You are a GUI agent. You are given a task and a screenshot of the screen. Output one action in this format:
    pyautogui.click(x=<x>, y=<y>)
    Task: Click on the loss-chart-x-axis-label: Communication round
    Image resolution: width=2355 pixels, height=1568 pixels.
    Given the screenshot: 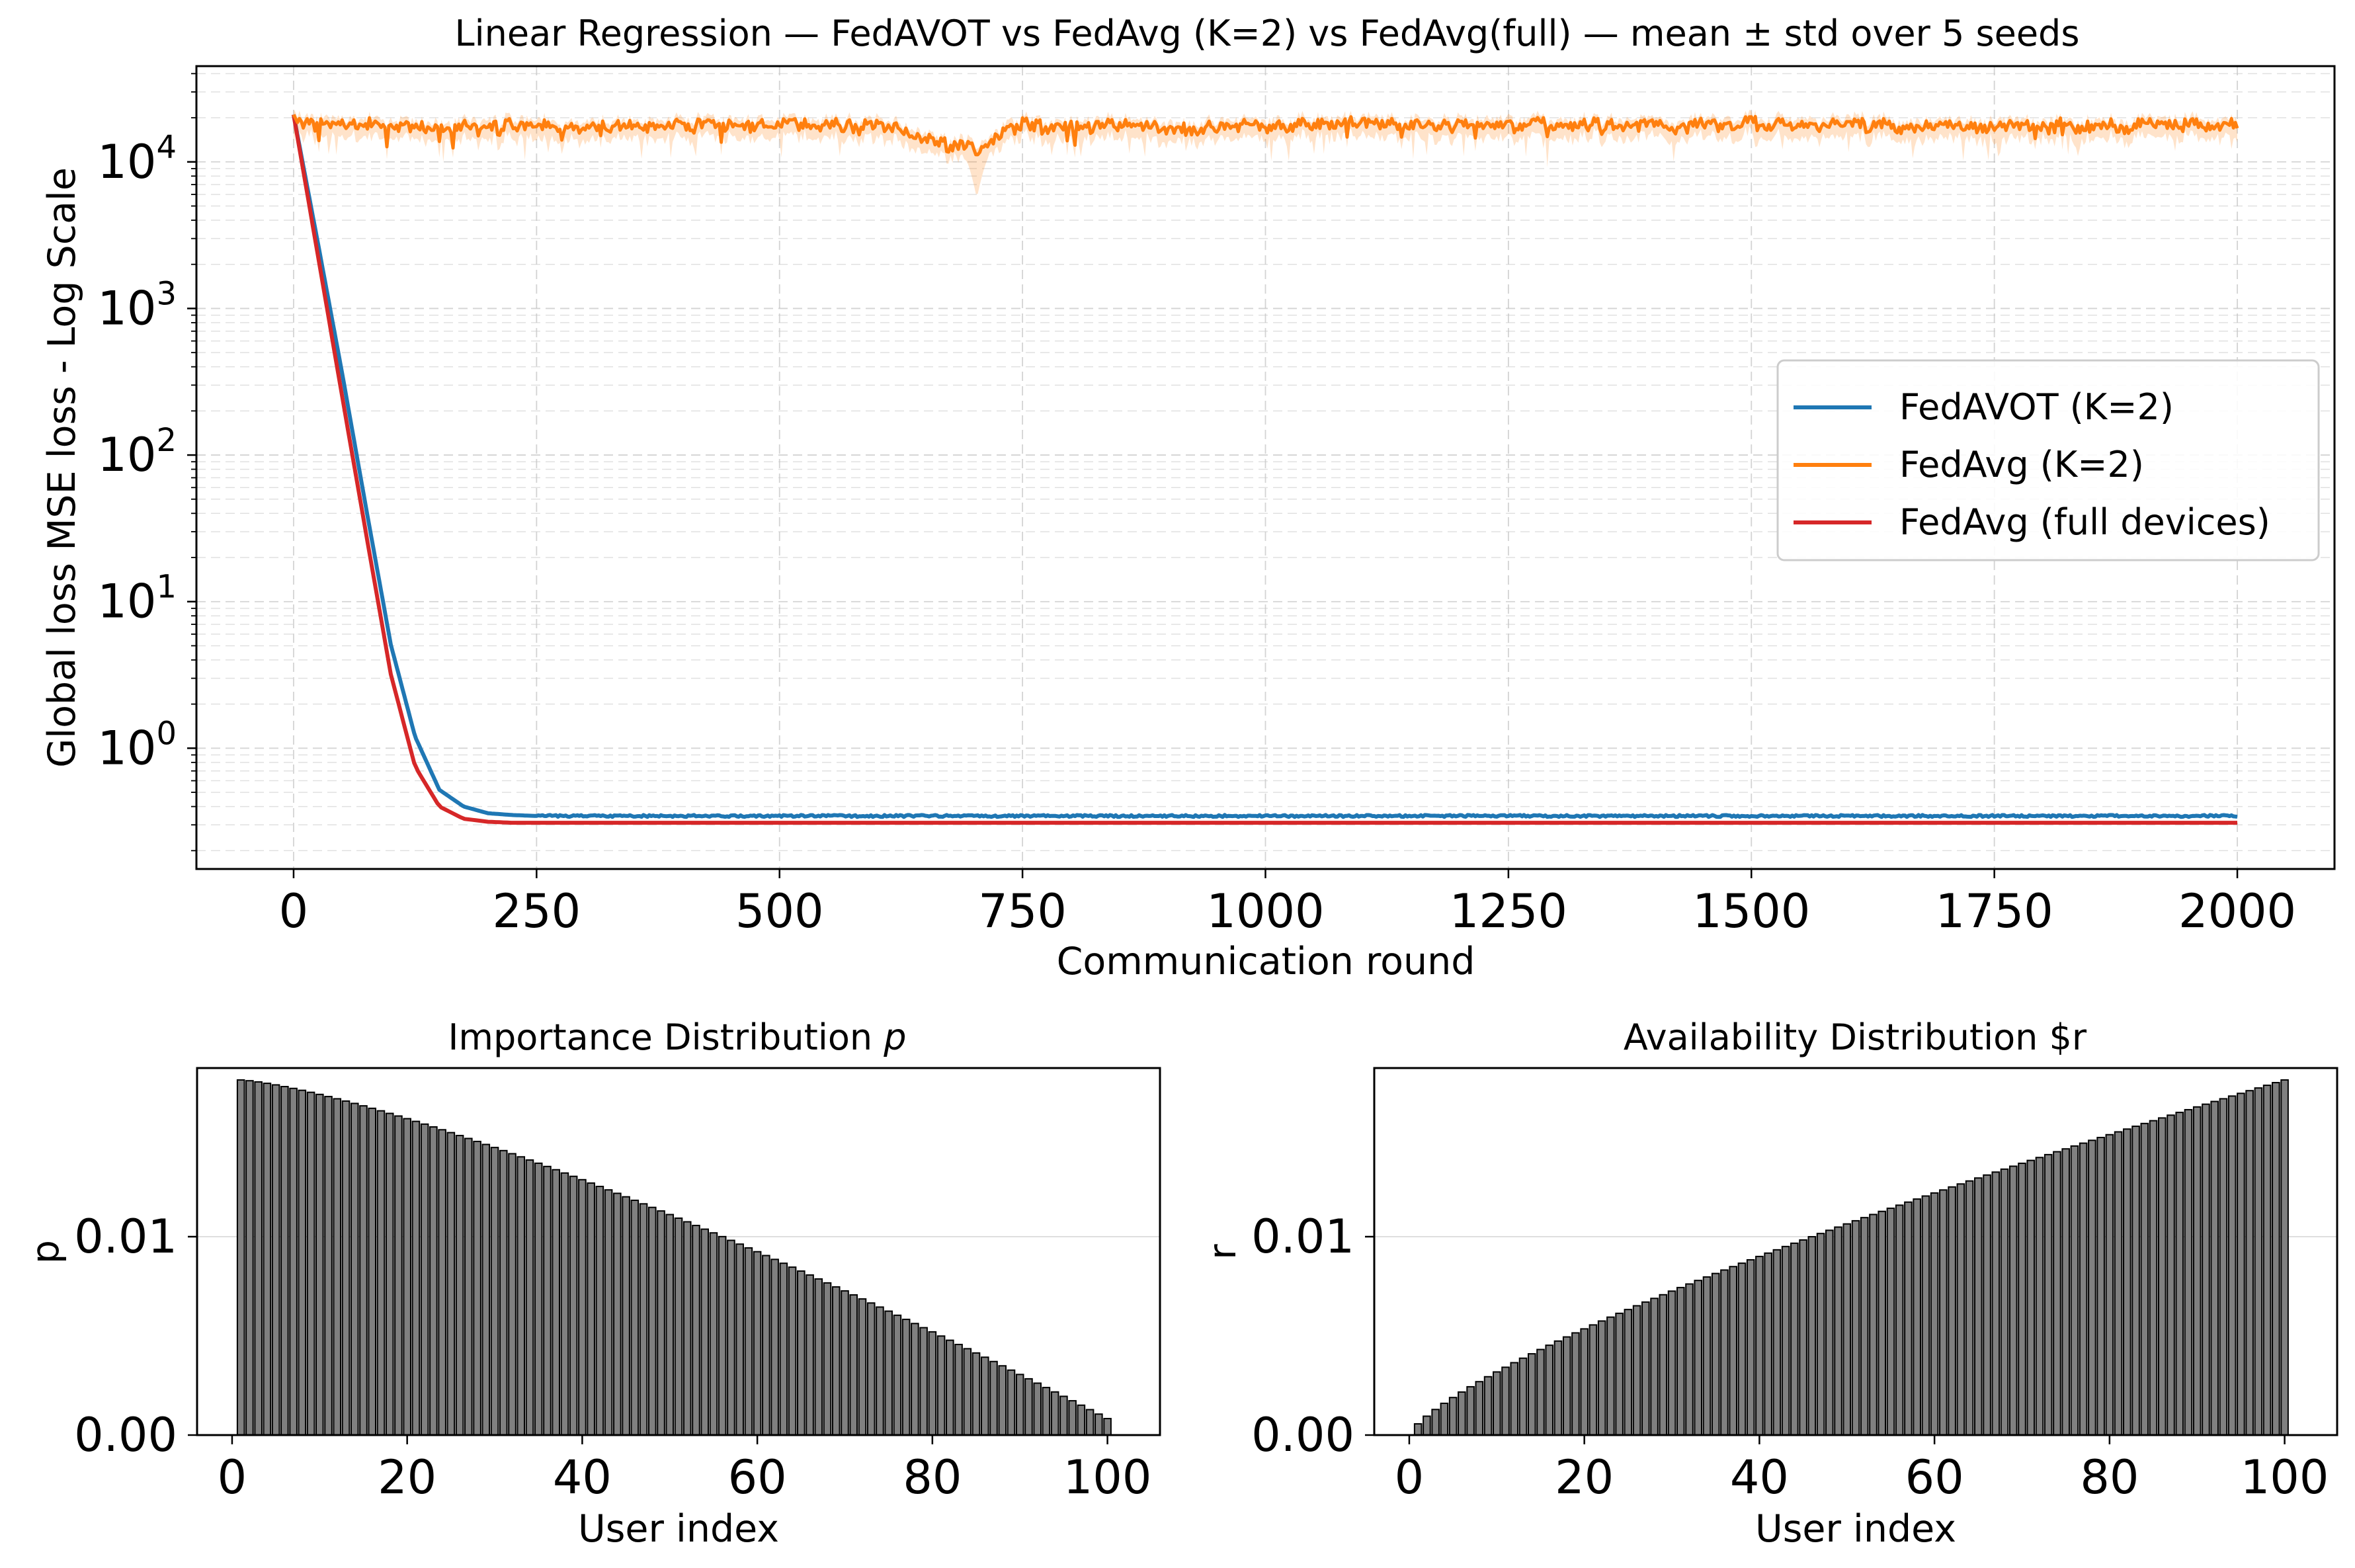 What is the action you would take?
    pyautogui.click(x=1266, y=961)
    